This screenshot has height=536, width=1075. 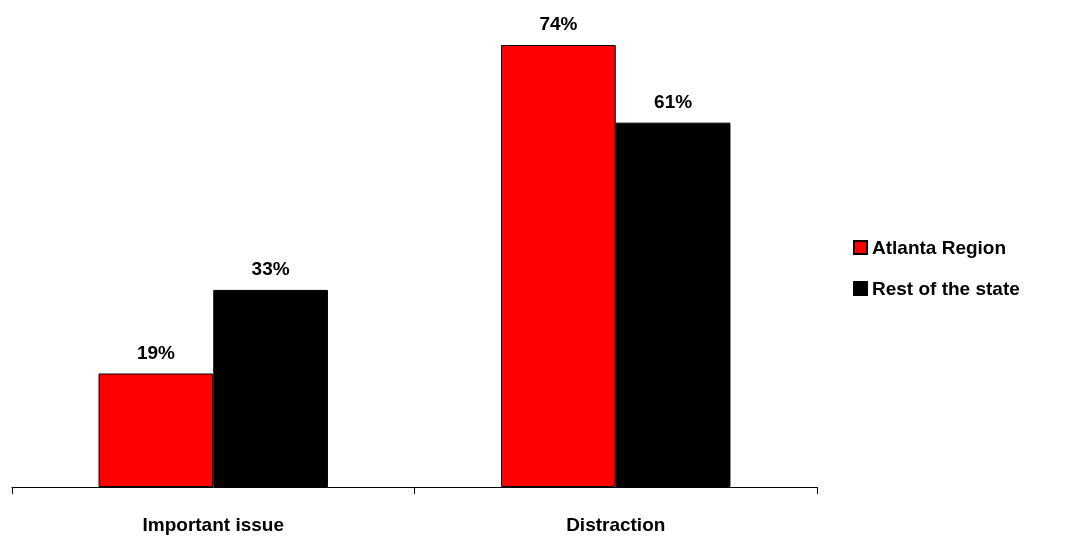 What do you see at coordinates (673, 101) in the screenshot?
I see `data-label: 61%` at bounding box center [673, 101].